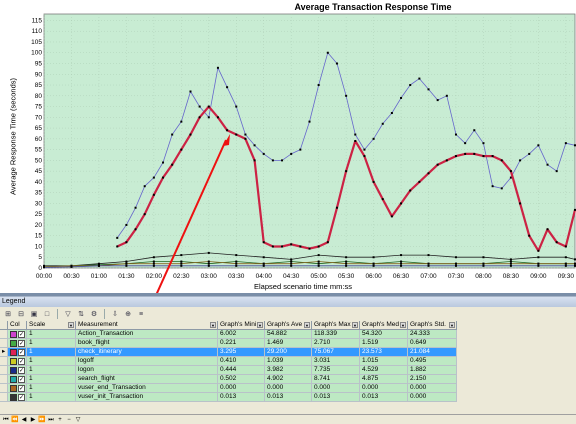  Describe the element at coordinates (128, 314) in the screenshot. I see `zoom-icon: ⊕` at that location.